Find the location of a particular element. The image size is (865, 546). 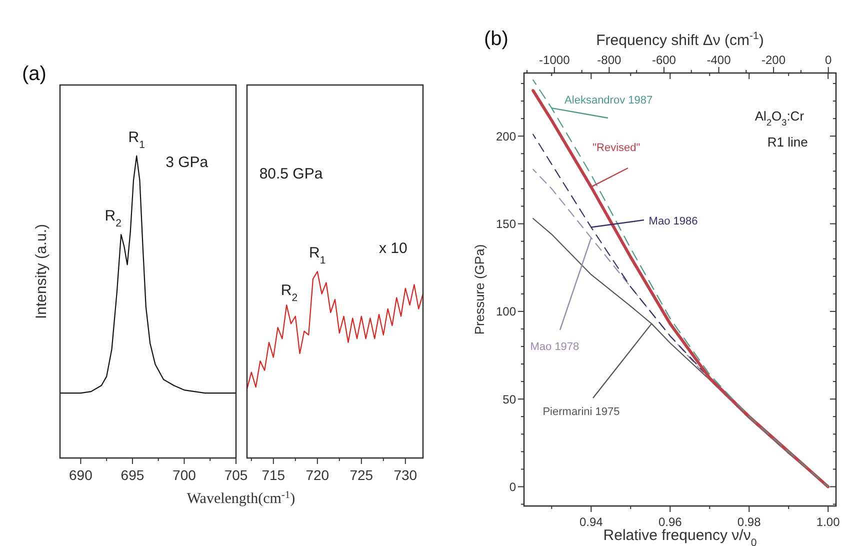

x-tick-label: 0.96 is located at coordinates (670, 522).